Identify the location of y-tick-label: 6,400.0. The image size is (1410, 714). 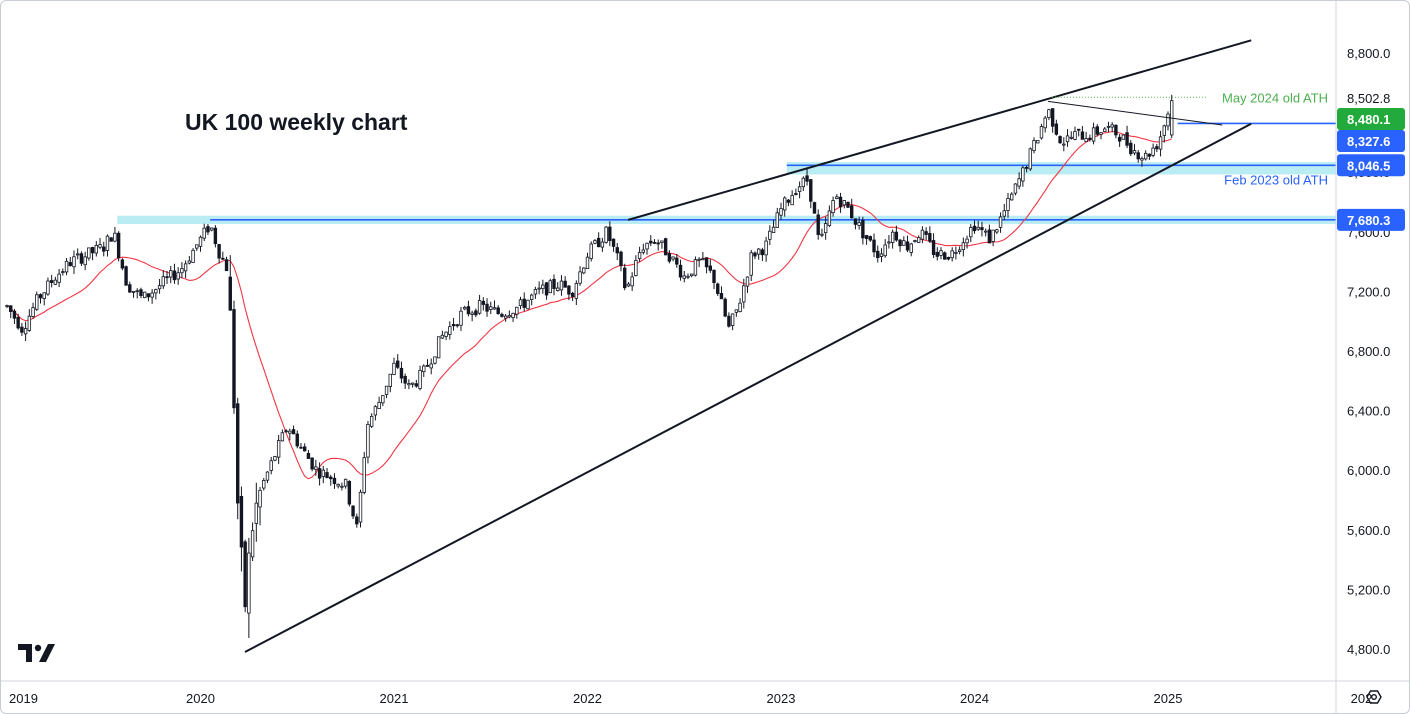
(1368, 411).